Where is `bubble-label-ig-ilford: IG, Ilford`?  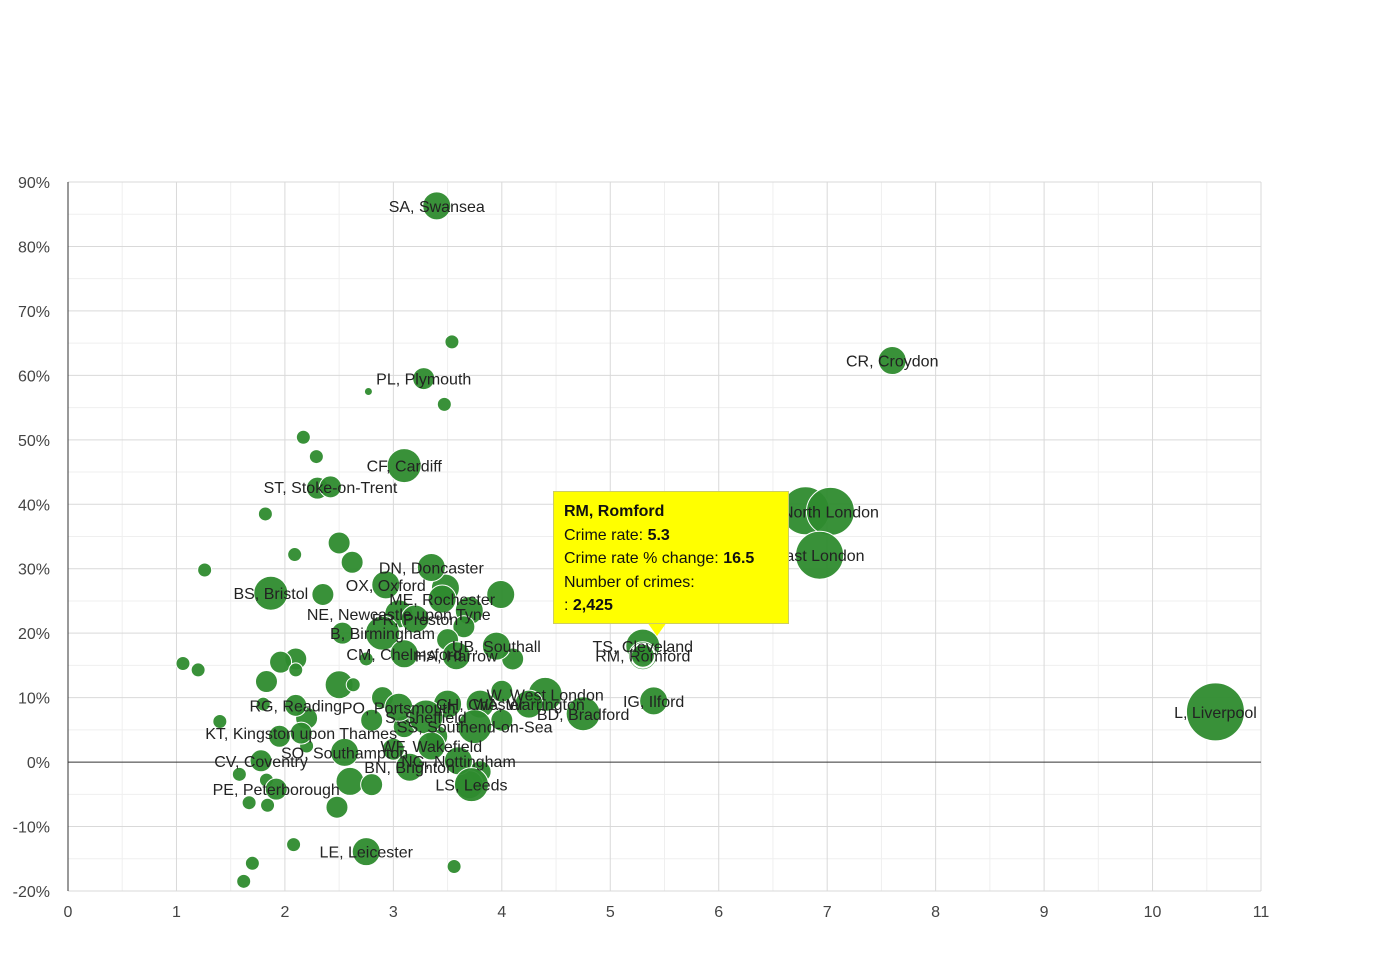 bubble-label-ig-ilford: IG, Ilford is located at coordinates (653, 702).